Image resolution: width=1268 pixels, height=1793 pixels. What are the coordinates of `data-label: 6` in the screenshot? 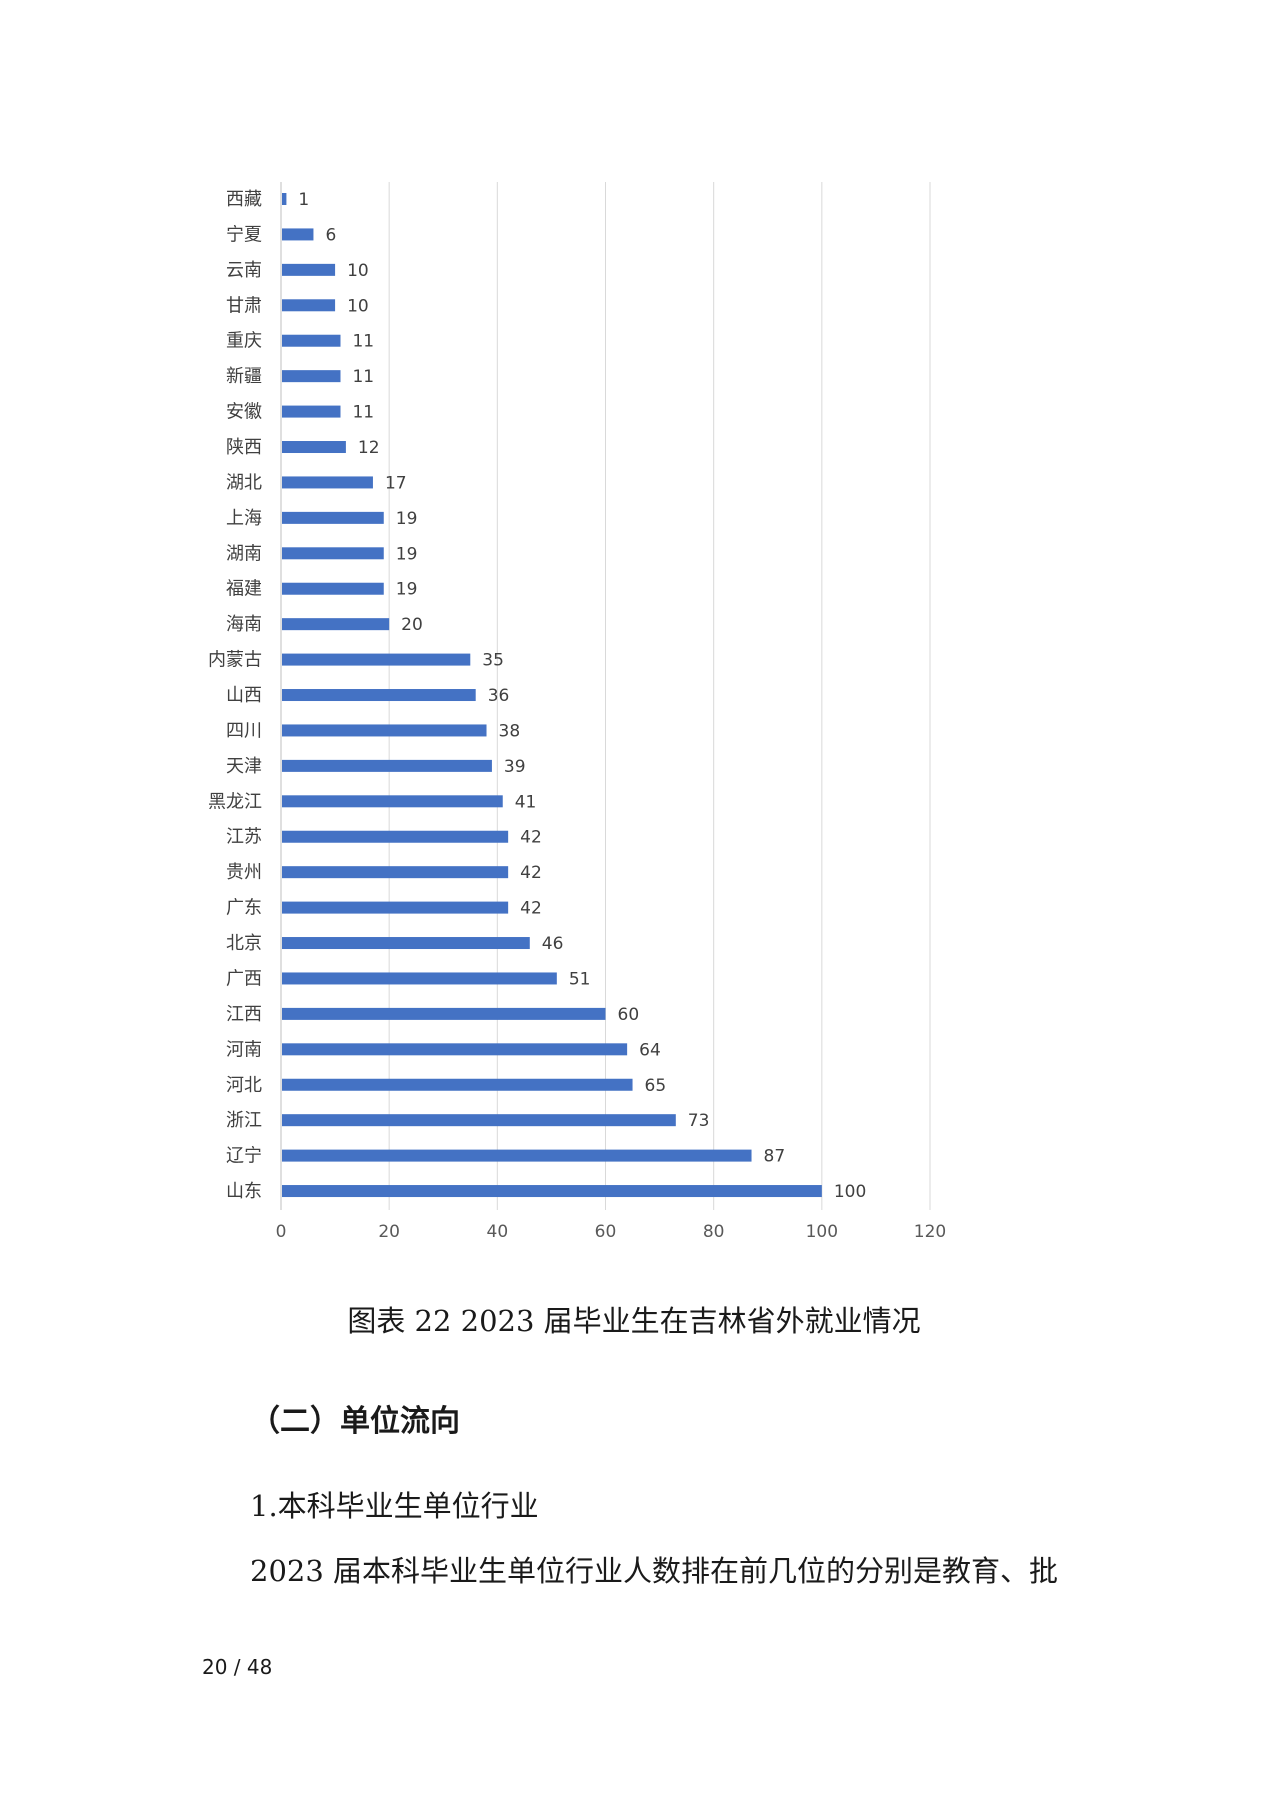 It's located at (330, 235).